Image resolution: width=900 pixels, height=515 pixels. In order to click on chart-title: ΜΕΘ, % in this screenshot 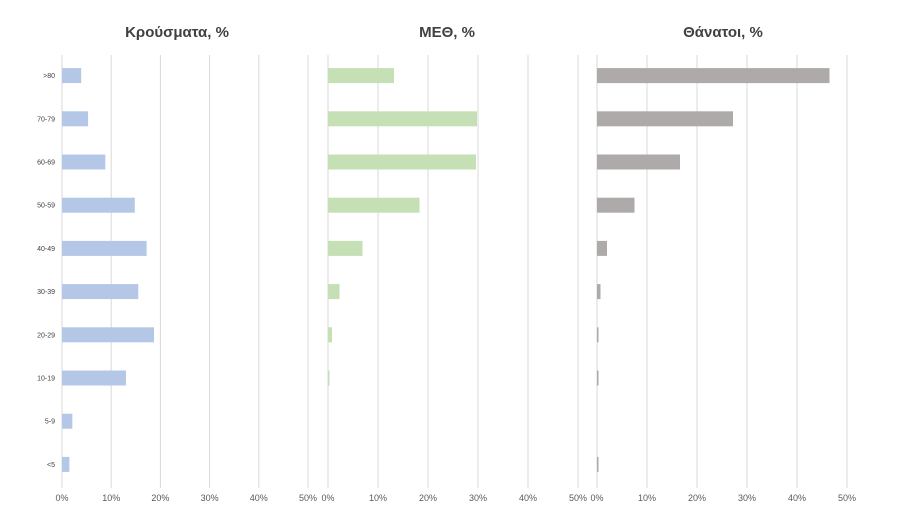, I will do `click(447, 32)`.